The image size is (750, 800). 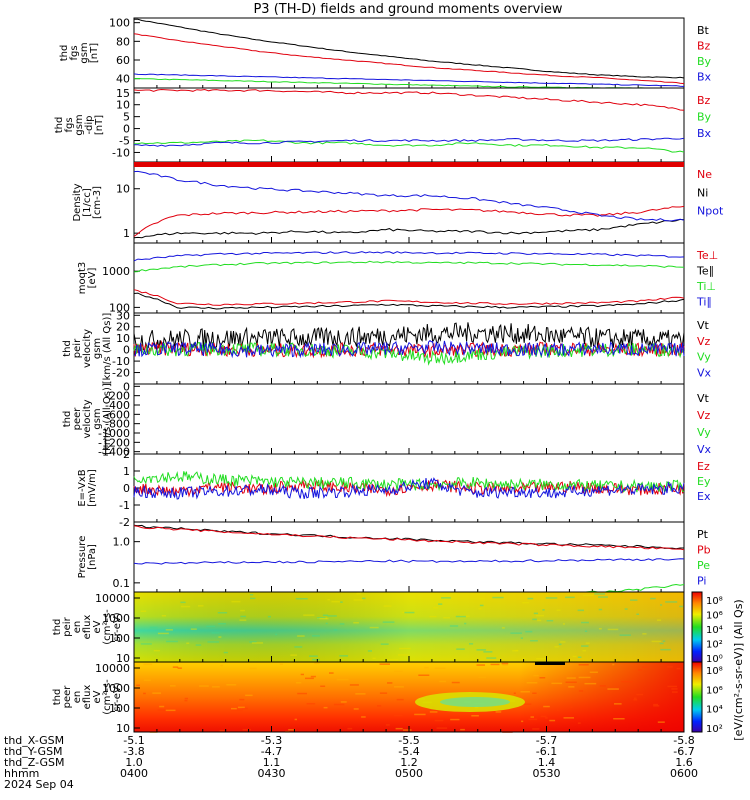 What do you see at coordinates (87, 557) in the screenshot?
I see `y-axis-label: Pressure[nPa]` at bounding box center [87, 557].